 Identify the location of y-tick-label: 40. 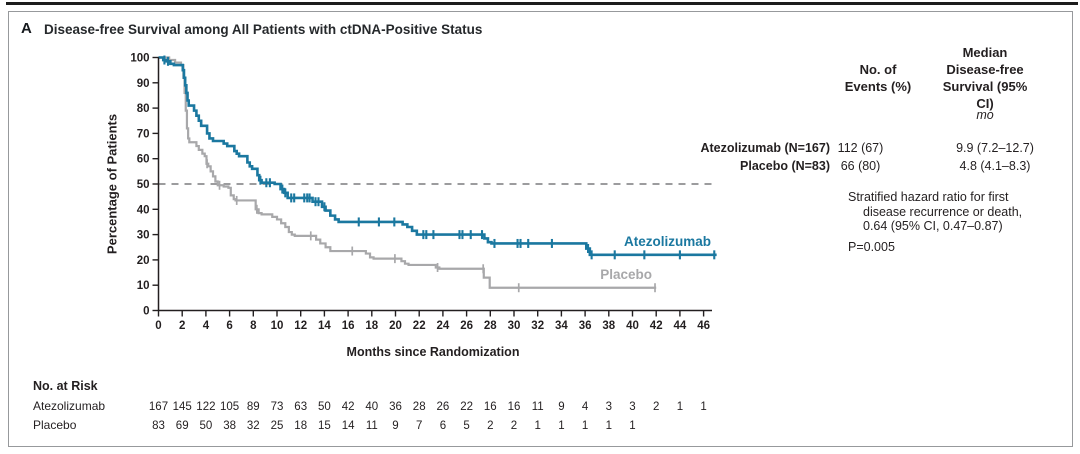
(143, 210).